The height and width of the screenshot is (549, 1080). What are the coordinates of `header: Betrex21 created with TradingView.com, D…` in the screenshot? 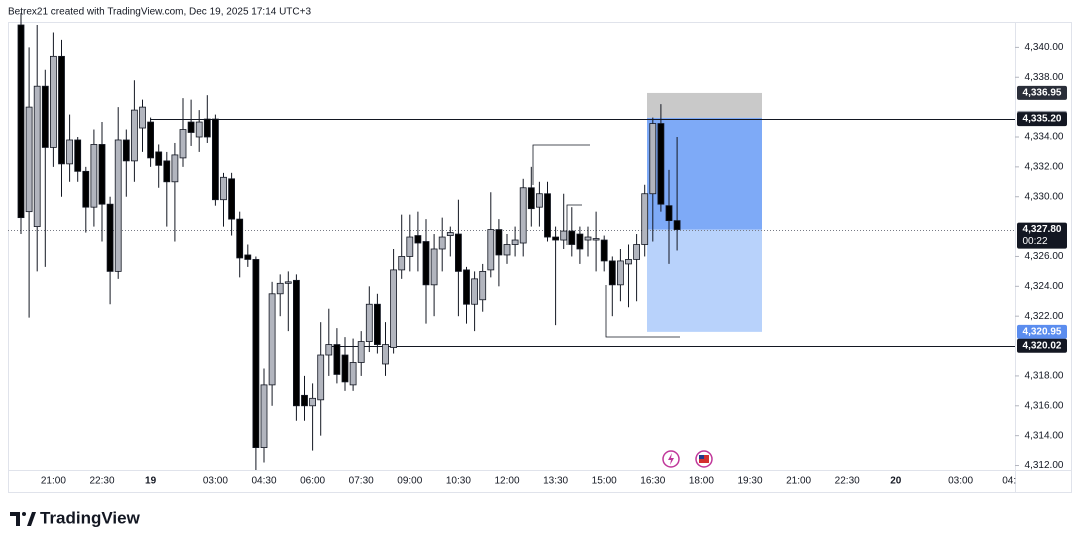 It's located at (159, 12).